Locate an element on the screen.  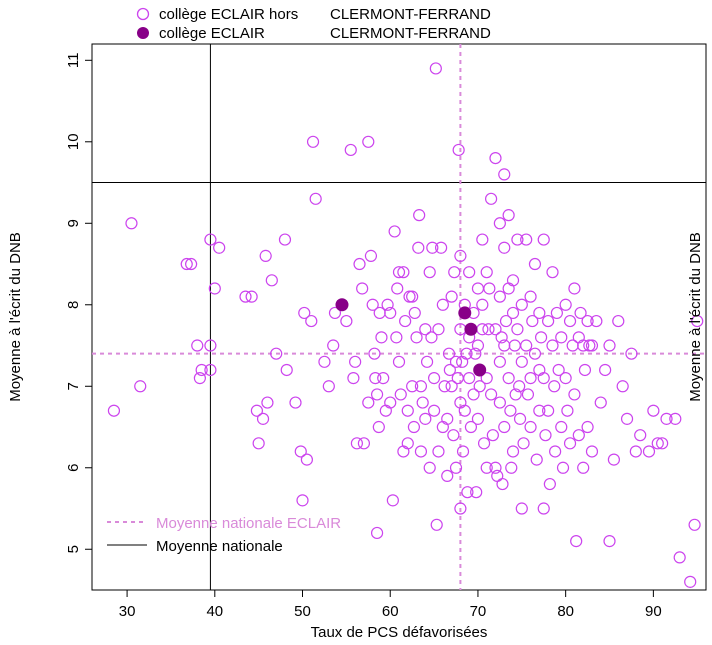
y-tick-label: 5 is located at coordinates (73, 549).